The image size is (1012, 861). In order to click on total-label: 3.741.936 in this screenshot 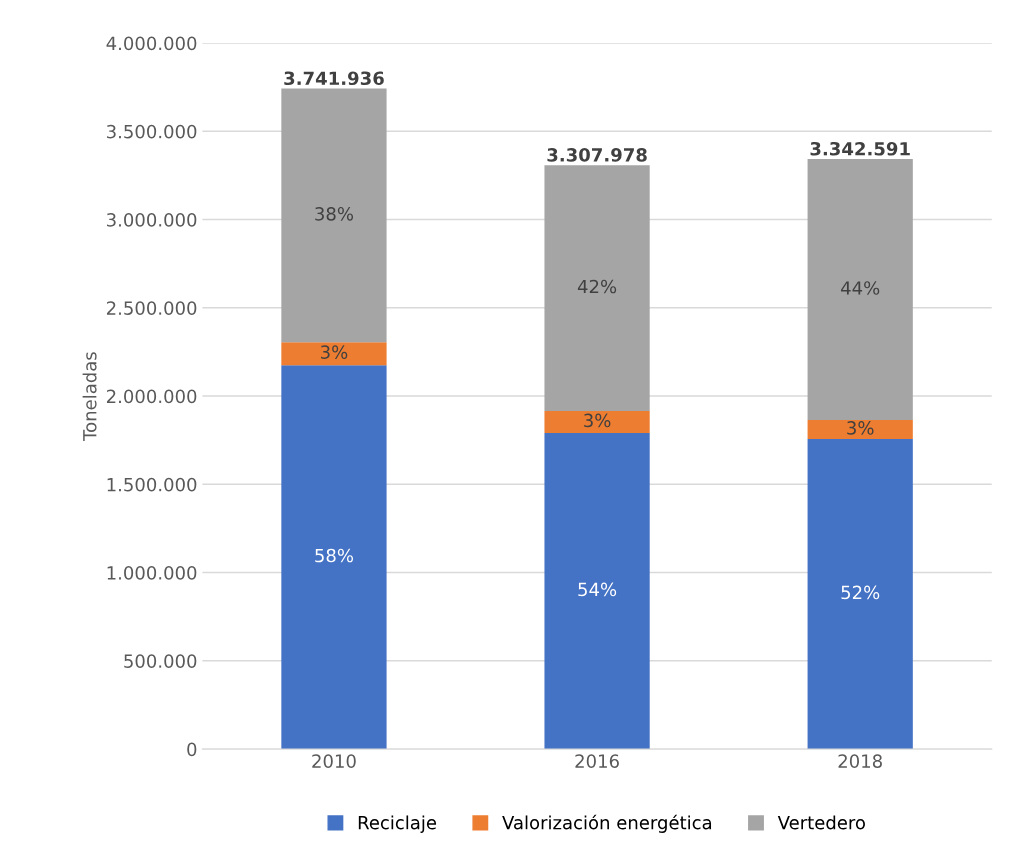, I will do `click(334, 78)`.